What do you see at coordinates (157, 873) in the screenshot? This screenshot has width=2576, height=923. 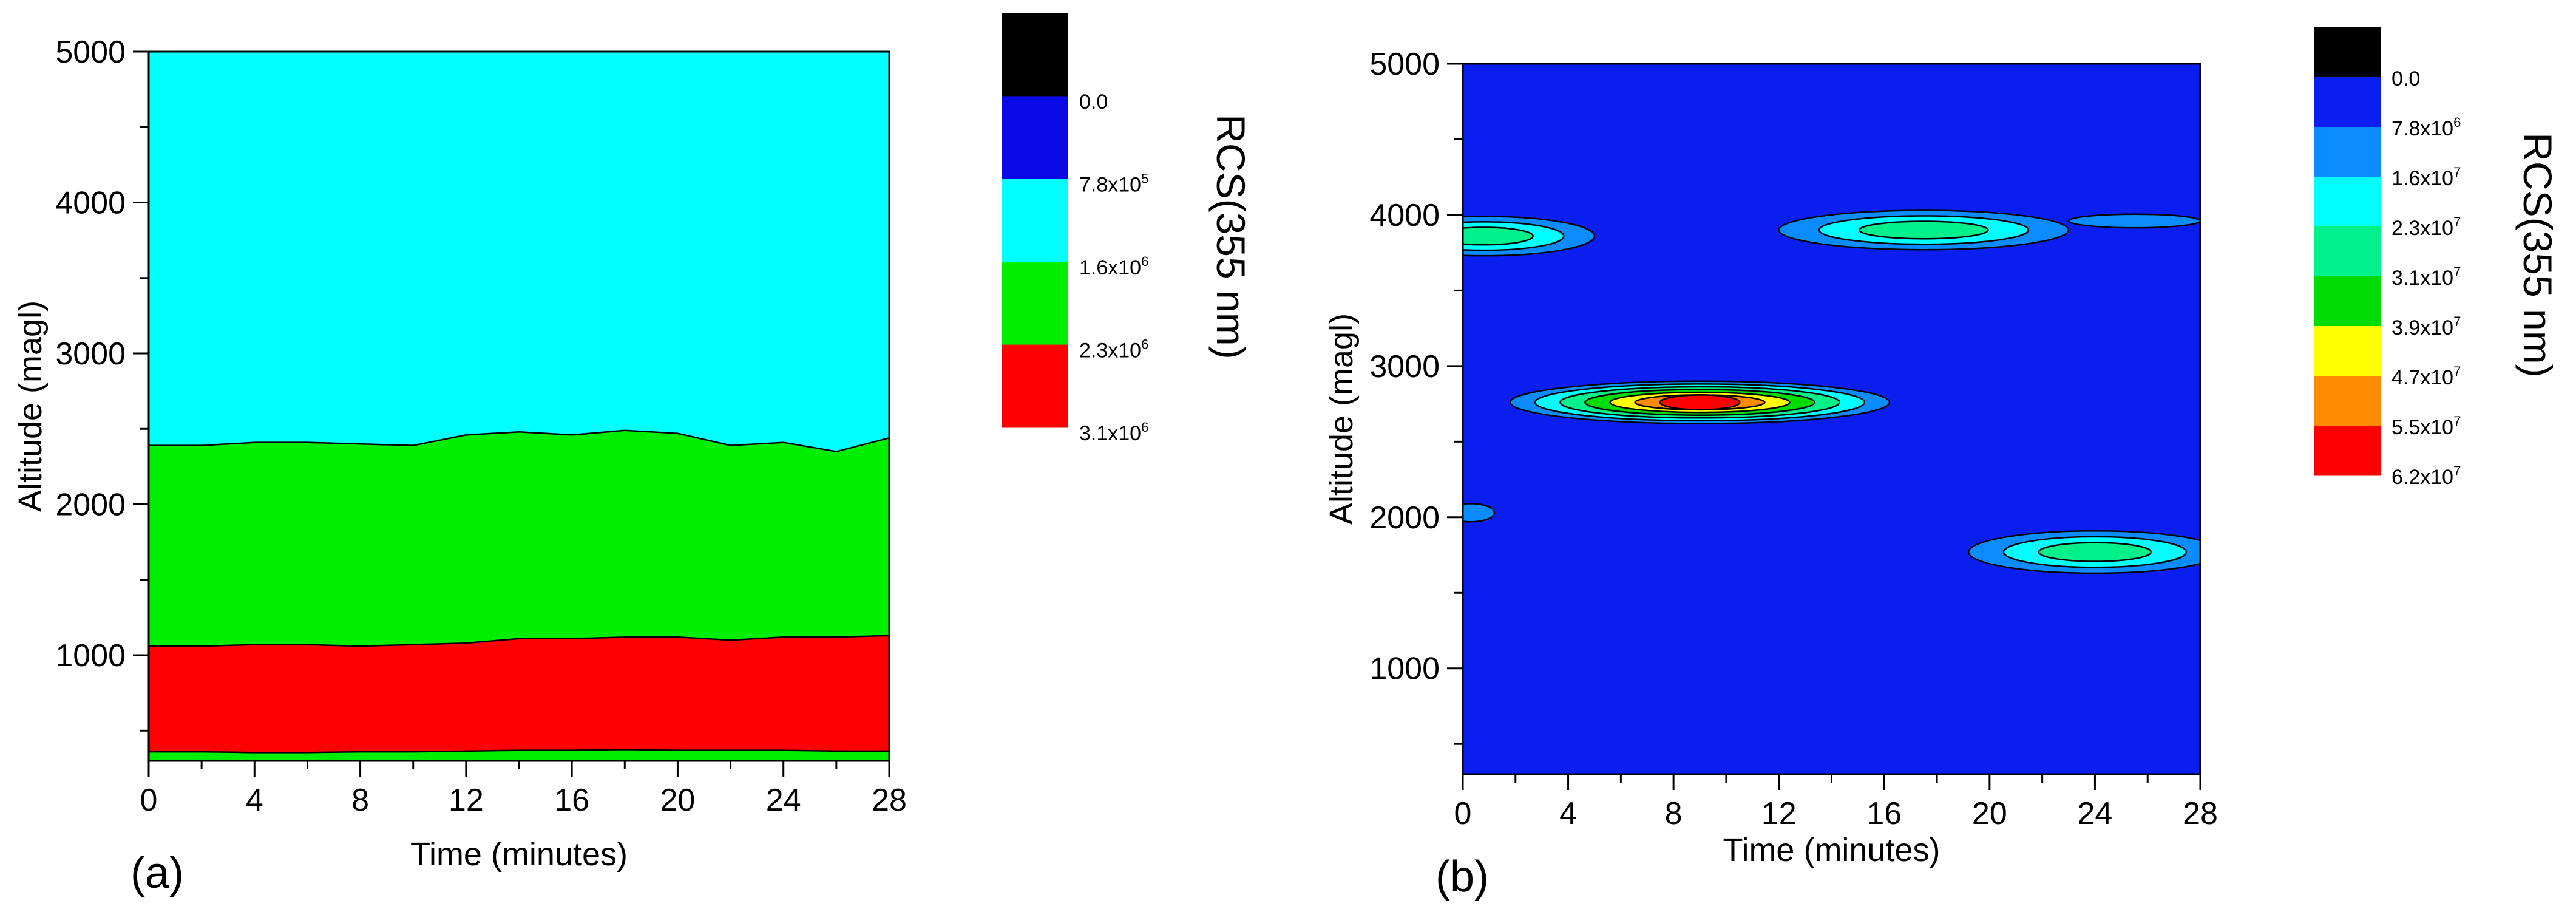 I see `chart-a-panel-label: (a)` at bounding box center [157, 873].